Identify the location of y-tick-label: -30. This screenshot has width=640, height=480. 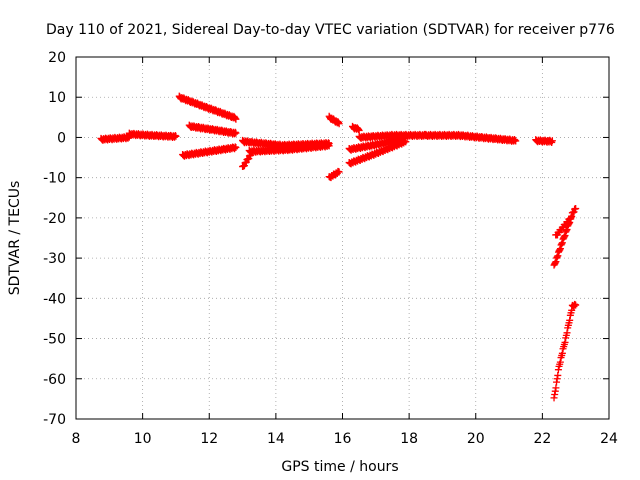
(54, 259).